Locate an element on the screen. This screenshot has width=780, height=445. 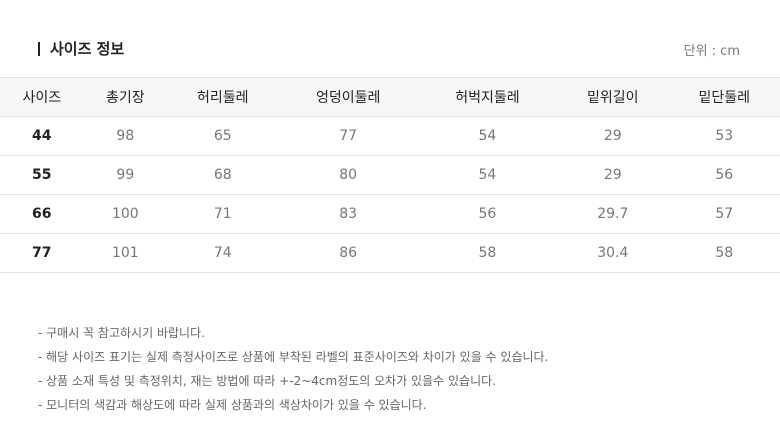
unit-label: 단위 : cm is located at coordinates (711, 51).